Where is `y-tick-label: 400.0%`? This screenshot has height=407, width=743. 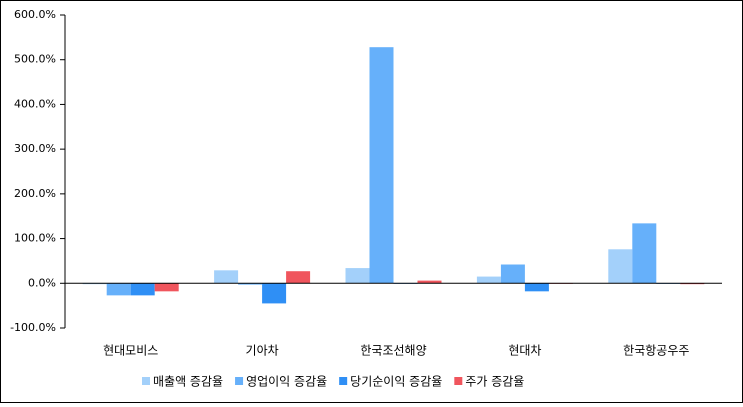
y-tick-label: 400.0% is located at coordinates (35, 103).